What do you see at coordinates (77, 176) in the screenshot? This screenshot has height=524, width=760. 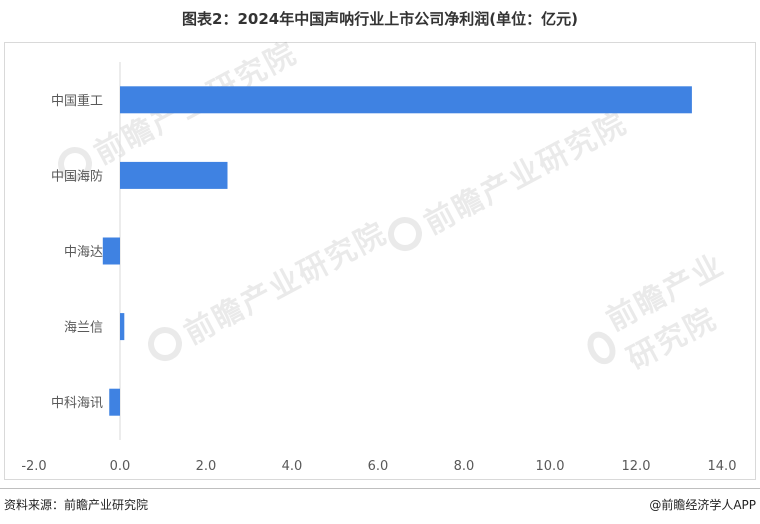 I see `category-label: 中国海防` at bounding box center [77, 176].